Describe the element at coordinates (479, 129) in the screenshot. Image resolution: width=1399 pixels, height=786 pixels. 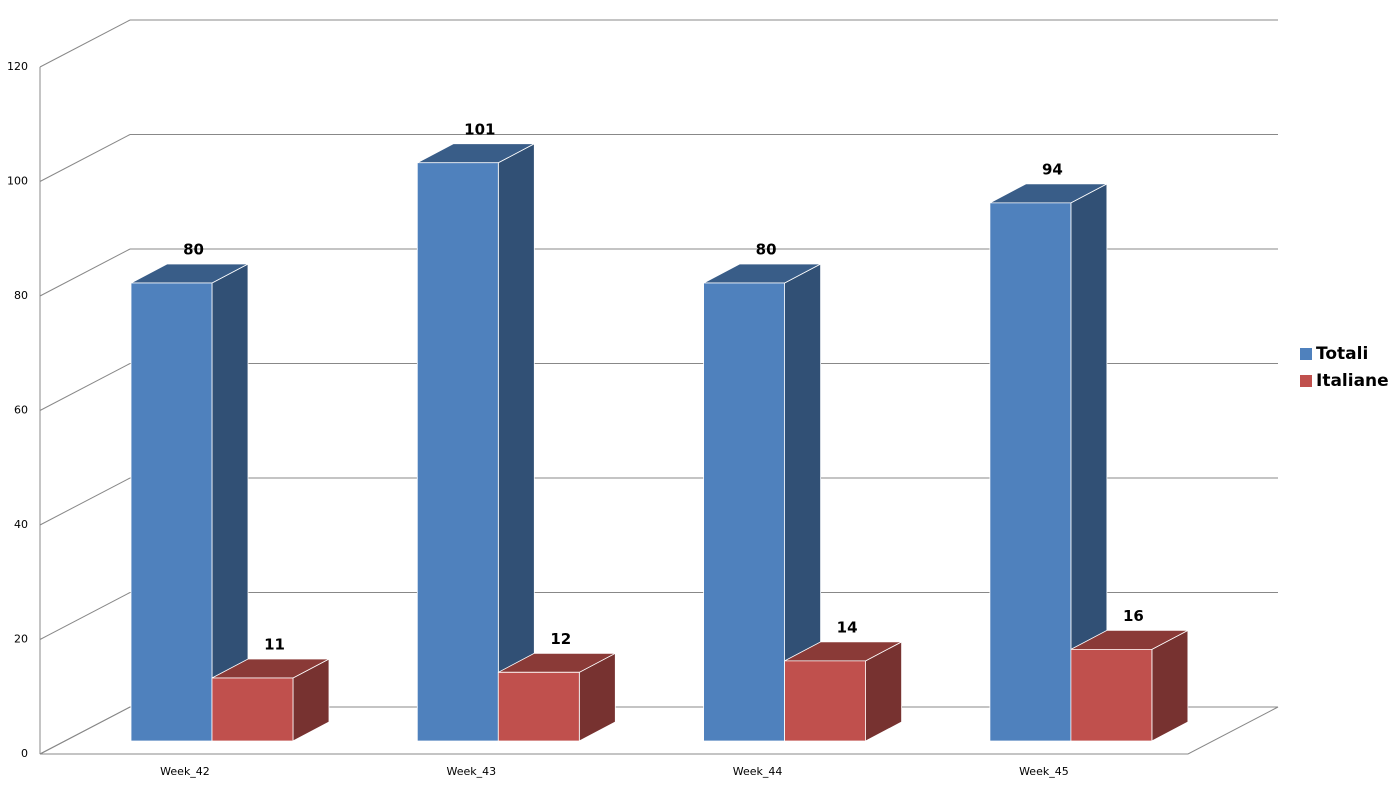
I see `value-label: 101` at that location.